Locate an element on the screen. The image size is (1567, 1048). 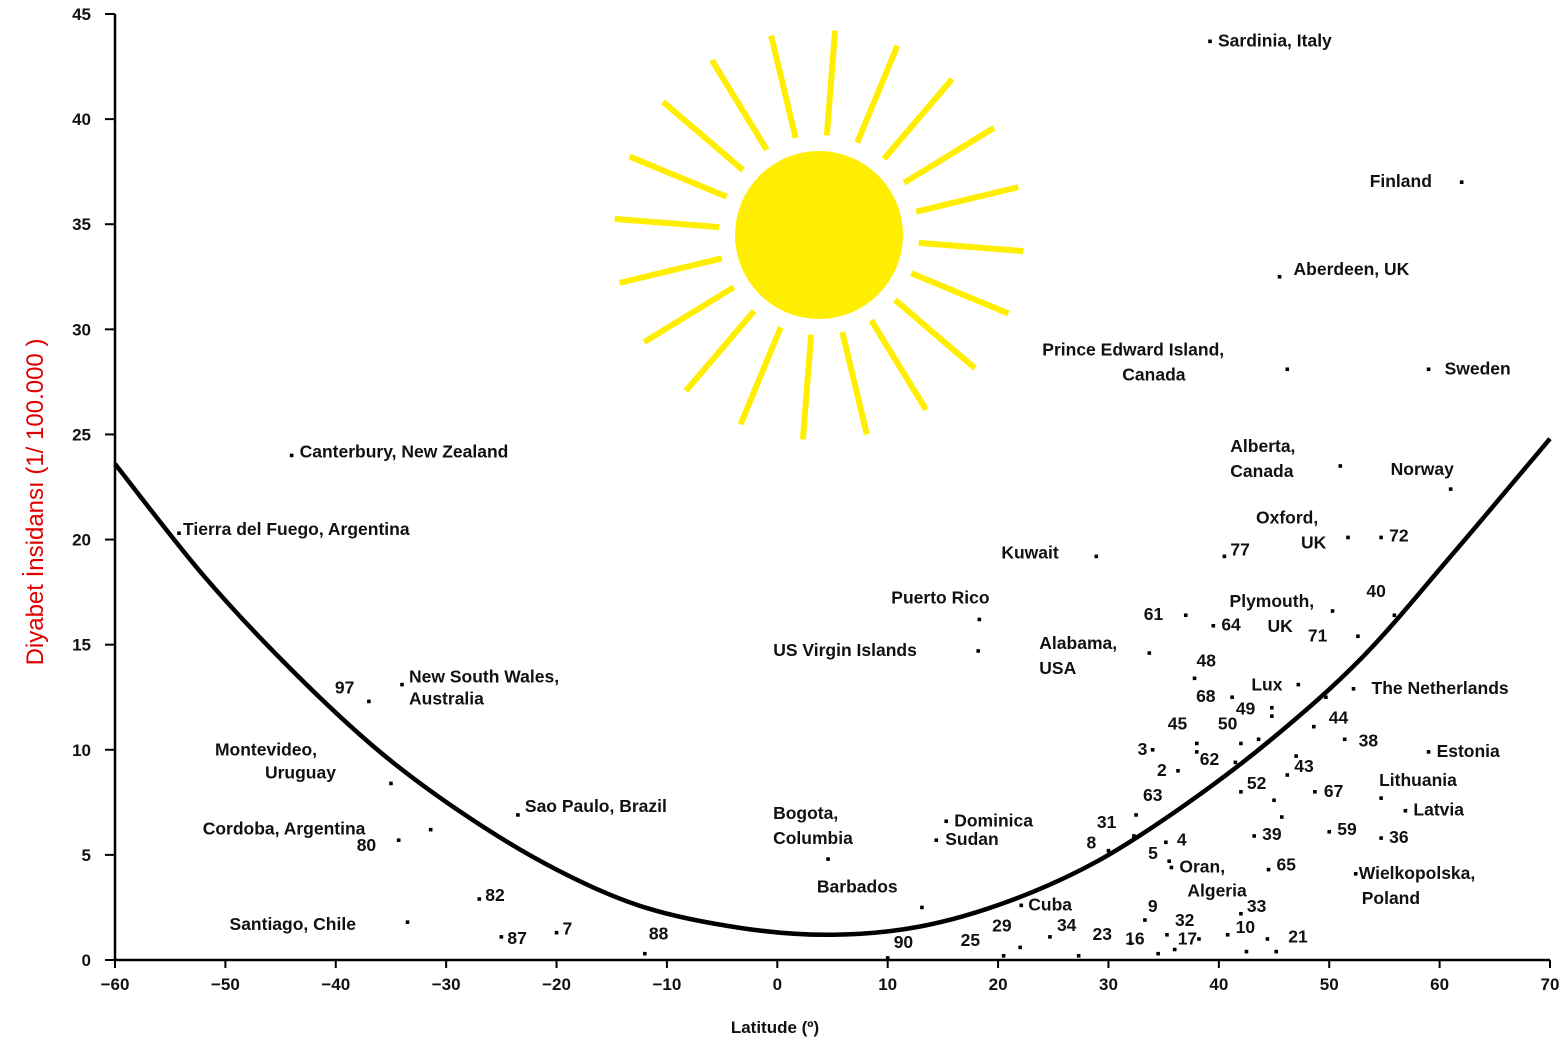
point-label: 88 is located at coordinates (659, 934).